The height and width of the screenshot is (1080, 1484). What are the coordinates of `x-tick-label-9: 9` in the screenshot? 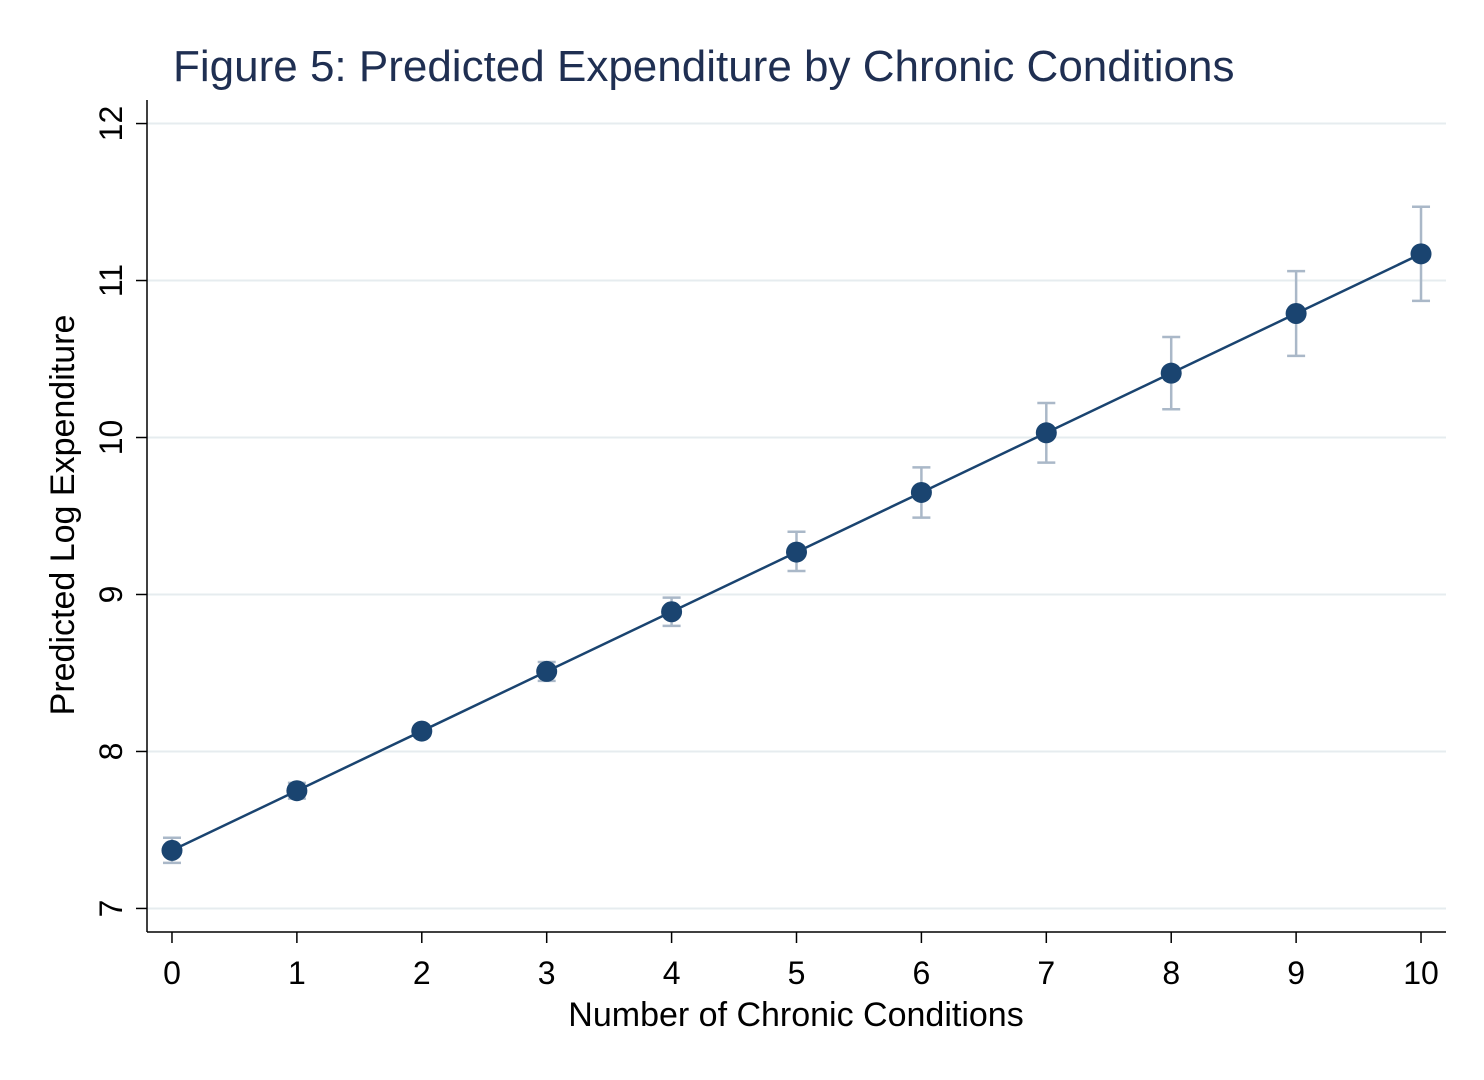 It's located at (1296, 973).